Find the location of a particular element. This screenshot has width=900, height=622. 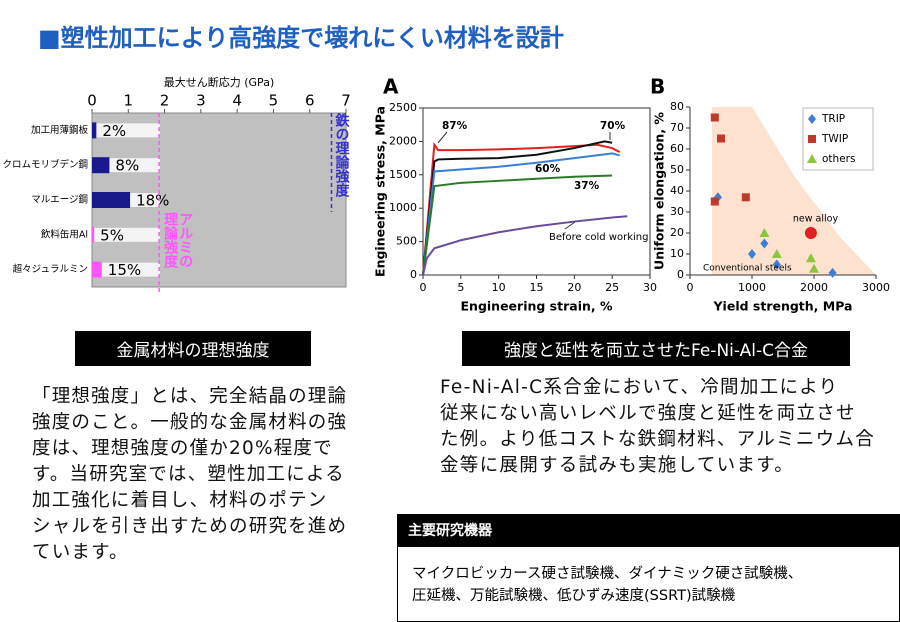

bar-label: 5% is located at coordinates (112, 235).